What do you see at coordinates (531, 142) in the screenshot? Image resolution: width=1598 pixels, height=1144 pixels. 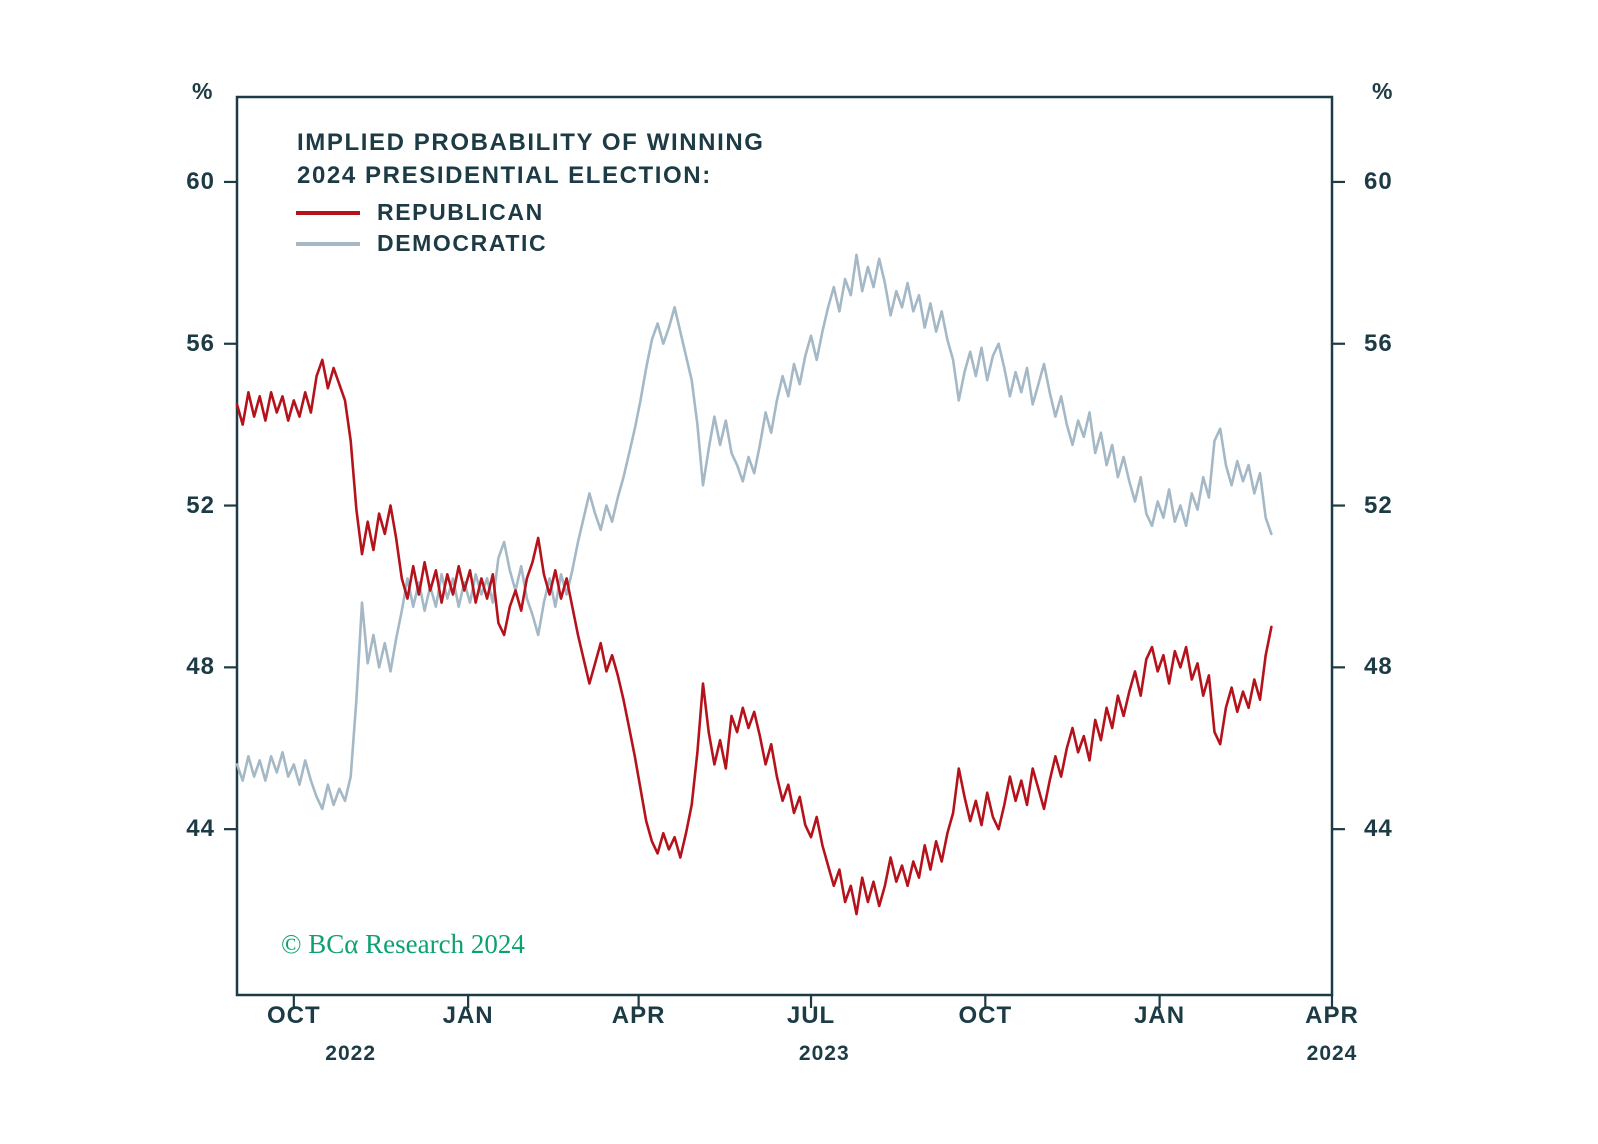 I see `chart-title-line1: IMPLIED PROBABILITY OF WINNING` at bounding box center [531, 142].